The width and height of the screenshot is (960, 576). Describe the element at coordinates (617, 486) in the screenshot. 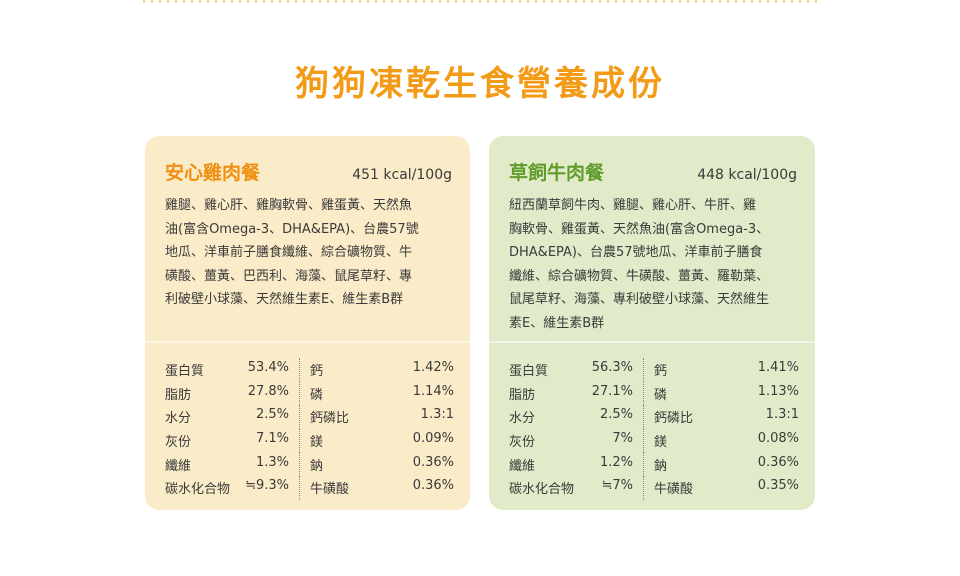

I see `nutrient-value: ≒7%` at that location.